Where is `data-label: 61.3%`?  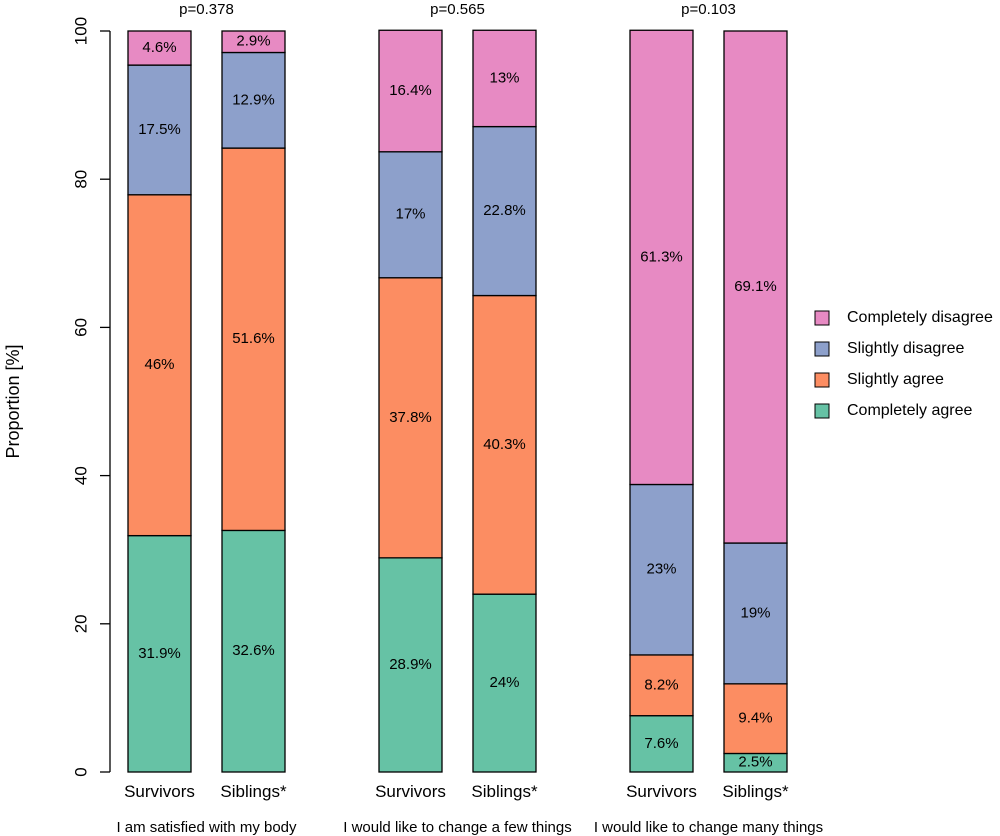
data-label: 61.3% is located at coordinates (661, 256).